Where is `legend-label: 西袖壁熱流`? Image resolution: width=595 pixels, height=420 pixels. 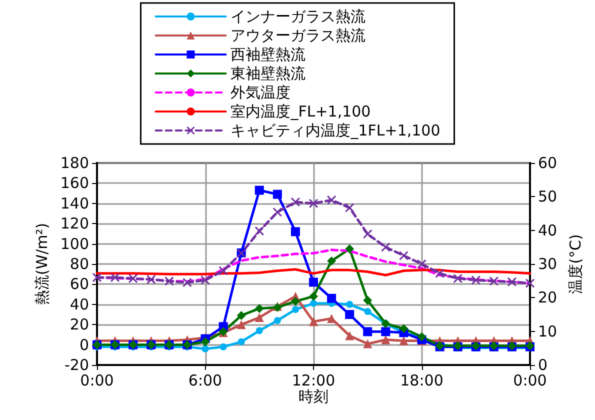
legend-label: 西袖壁熱流 is located at coordinates (268, 55).